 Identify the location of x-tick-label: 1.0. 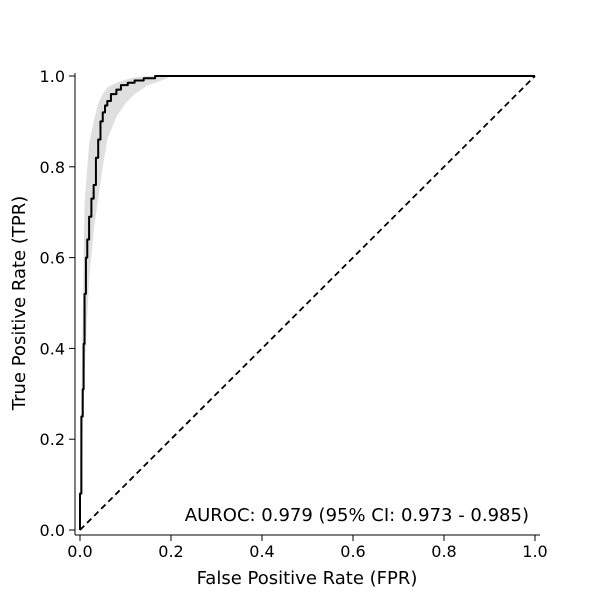
(534, 551).